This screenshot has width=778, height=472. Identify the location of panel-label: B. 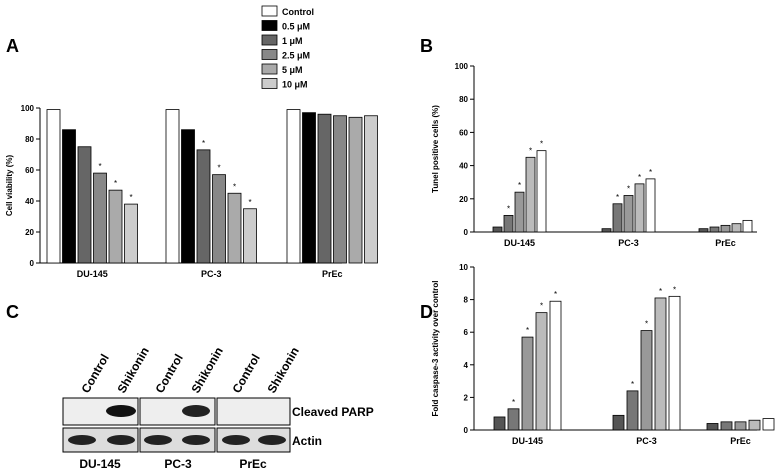
(426, 46).